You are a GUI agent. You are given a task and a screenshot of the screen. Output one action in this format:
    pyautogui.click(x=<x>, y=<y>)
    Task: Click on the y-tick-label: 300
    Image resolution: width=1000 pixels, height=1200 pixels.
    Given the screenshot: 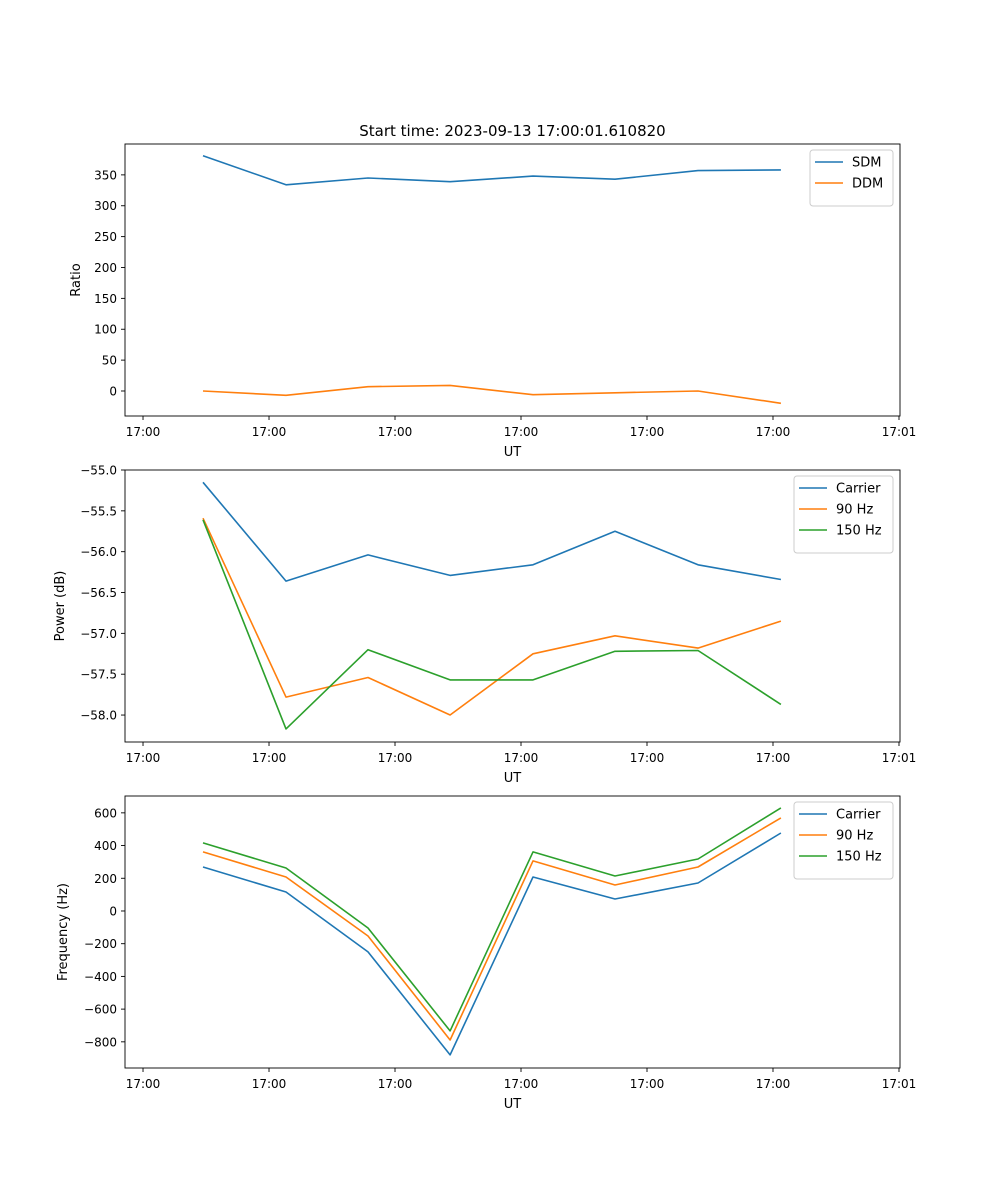 What is the action you would take?
    pyautogui.click(x=105, y=206)
    